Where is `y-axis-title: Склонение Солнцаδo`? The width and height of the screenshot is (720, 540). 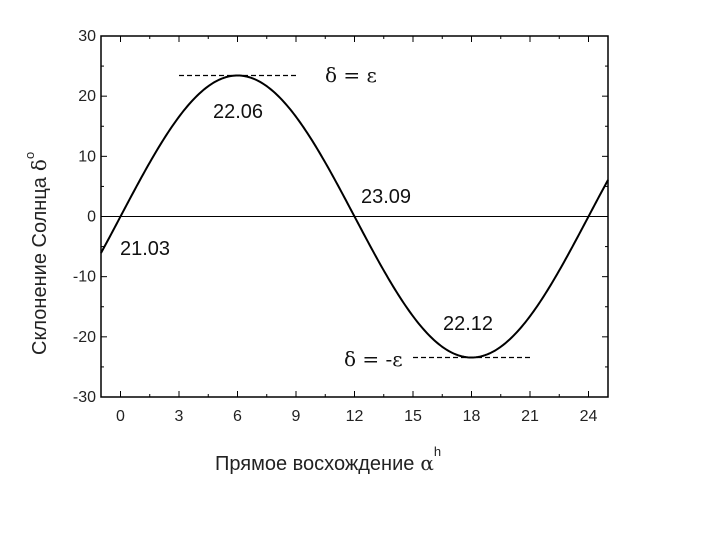 y-axis-title: Склонение Солнцаδo is located at coordinates (36, 253).